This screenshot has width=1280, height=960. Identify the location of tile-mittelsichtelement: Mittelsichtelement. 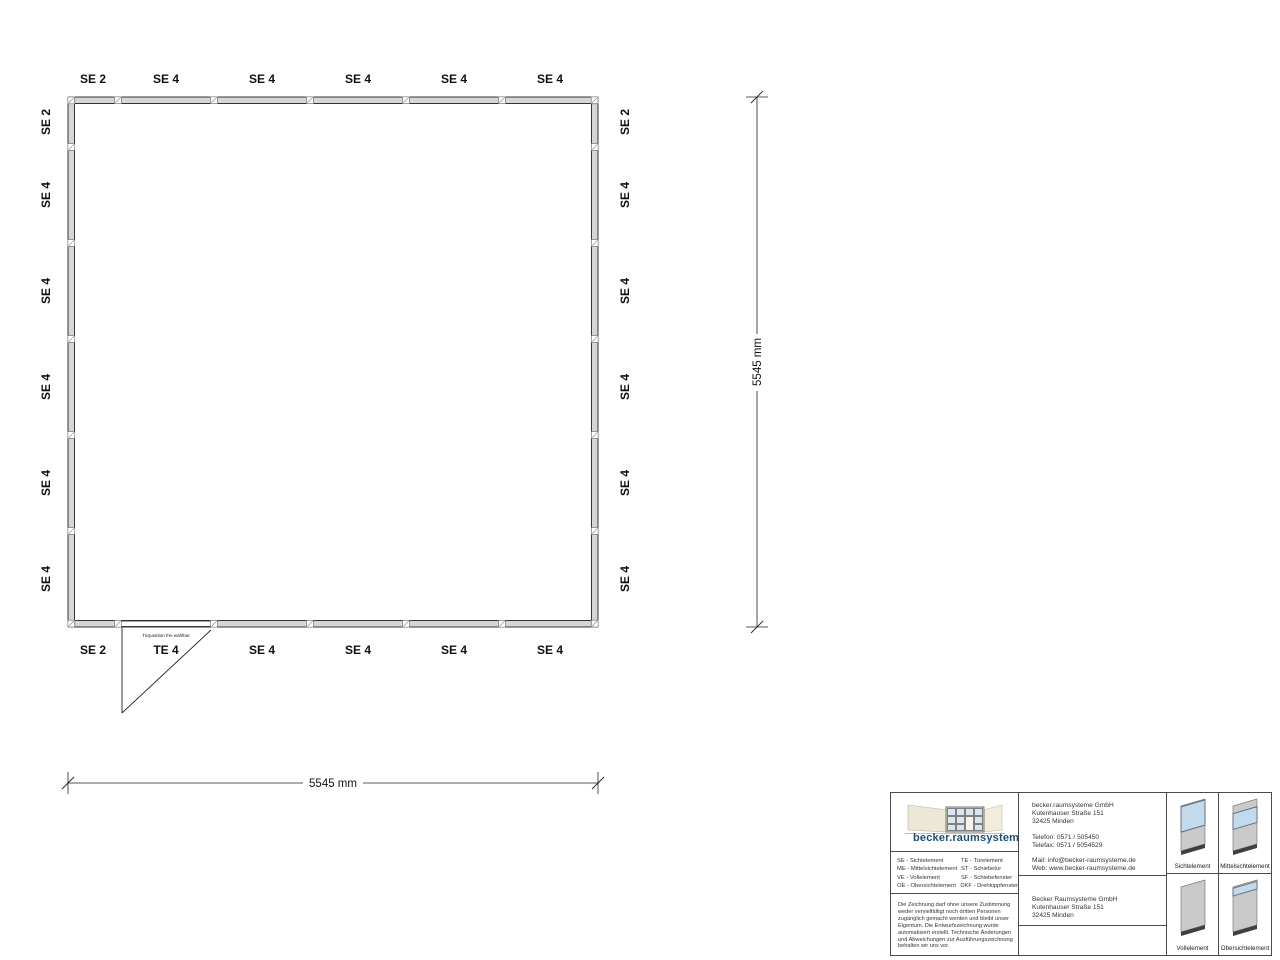
(1245, 833).